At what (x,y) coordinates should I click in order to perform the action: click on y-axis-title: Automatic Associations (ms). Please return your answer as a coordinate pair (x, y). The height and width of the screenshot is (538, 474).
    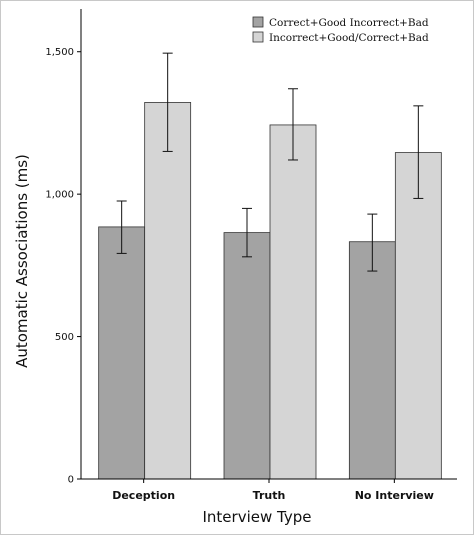
    Looking at the image, I should click on (22, 261).